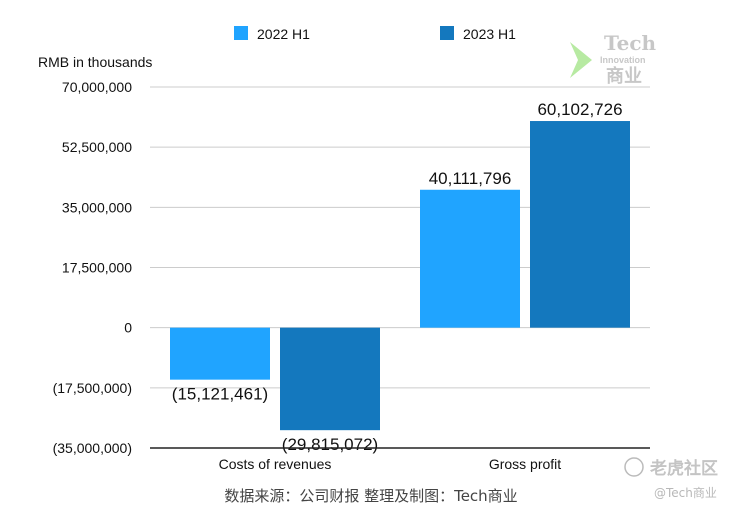 This screenshot has height=515, width=742. Describe the element at coordinates (375, 34) in the screenshot. I see `legend: 2022 H1 2023 H1` at that location.